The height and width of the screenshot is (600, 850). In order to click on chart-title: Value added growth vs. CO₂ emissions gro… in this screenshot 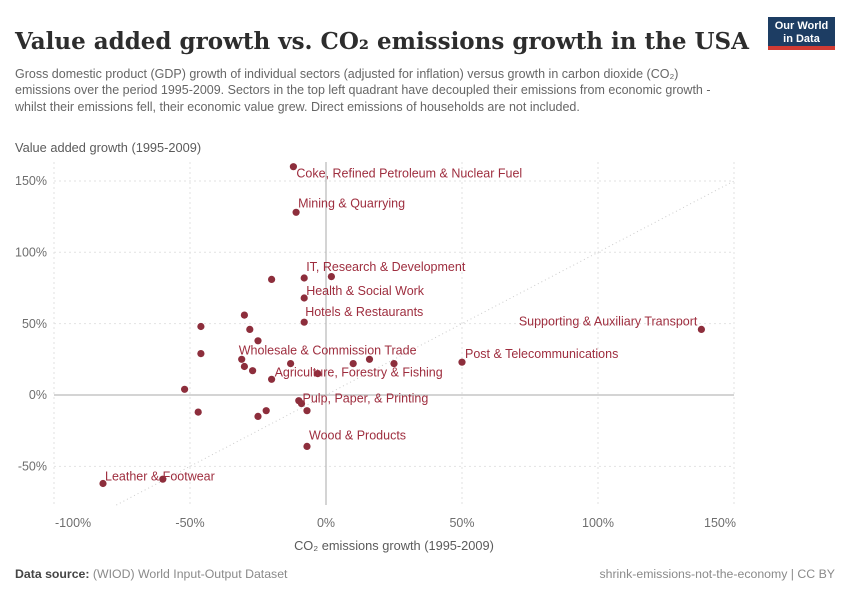, I will do `click(382, 42)`.